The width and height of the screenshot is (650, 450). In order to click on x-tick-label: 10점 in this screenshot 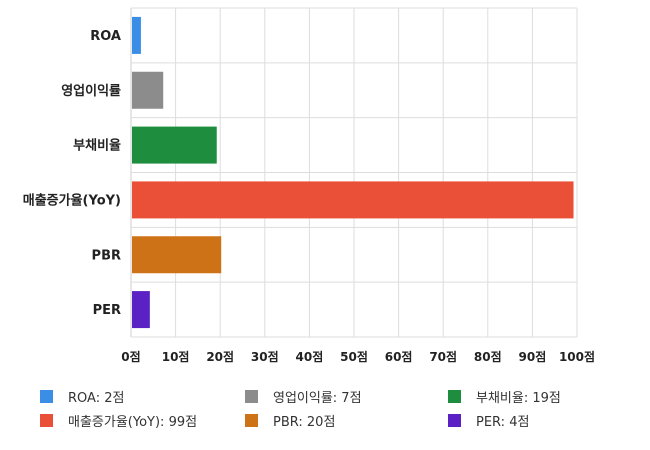, I will do `click(176, 356)`.